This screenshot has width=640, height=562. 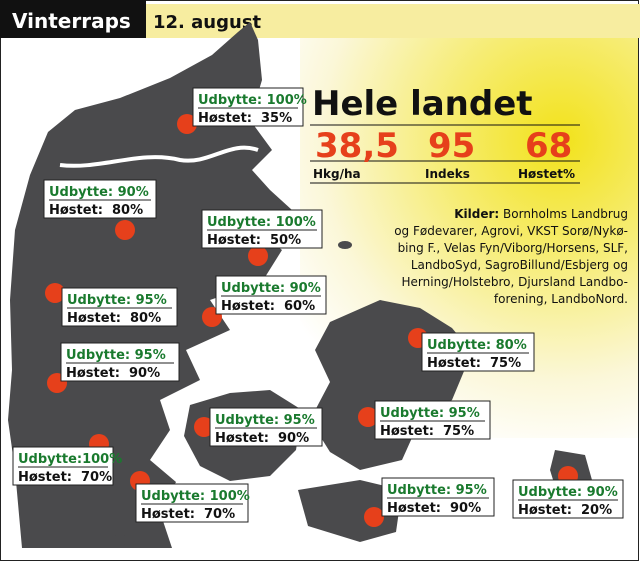 I want to click on region-harvest: 60%, so click(x=299, y=306).